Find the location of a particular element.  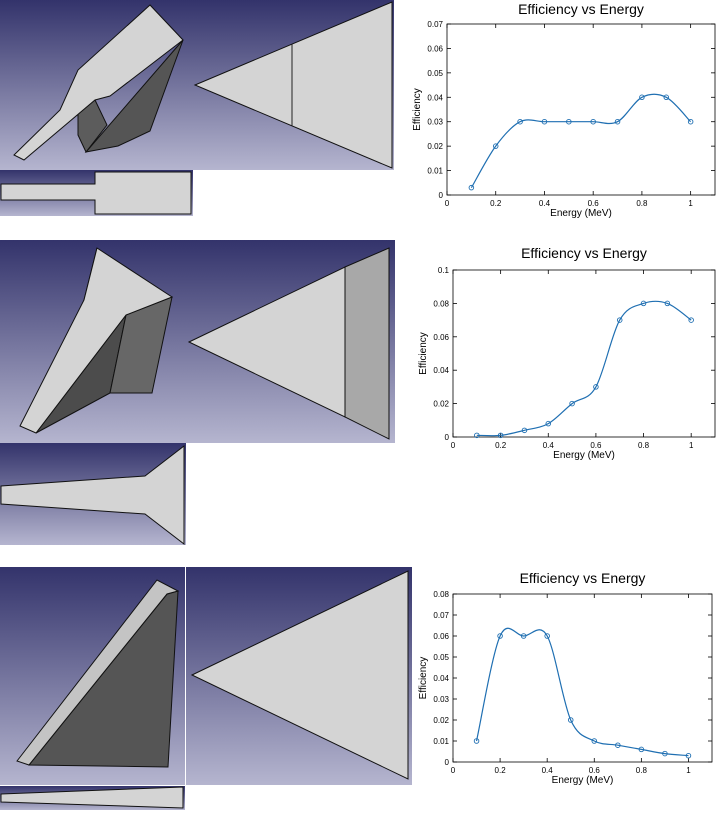

row1-side-profile is located at coordinates (96, 193).